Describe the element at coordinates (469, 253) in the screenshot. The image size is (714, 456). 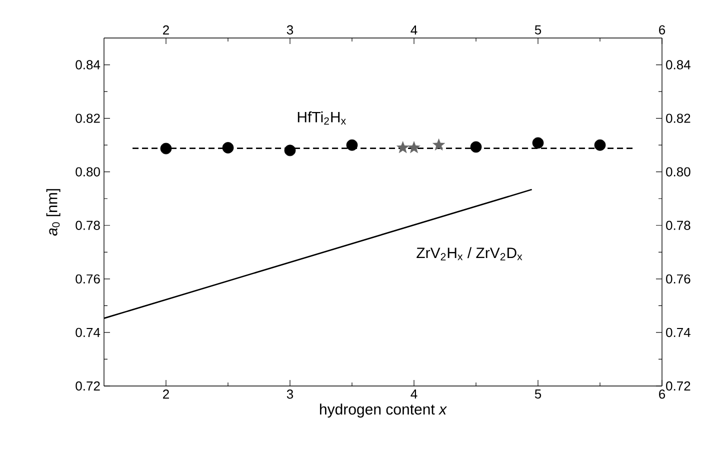
I see `annotation: ZrV$_{2}$H$_{x}$ / ZrV$_{2}$D$_{x}$` at that location.